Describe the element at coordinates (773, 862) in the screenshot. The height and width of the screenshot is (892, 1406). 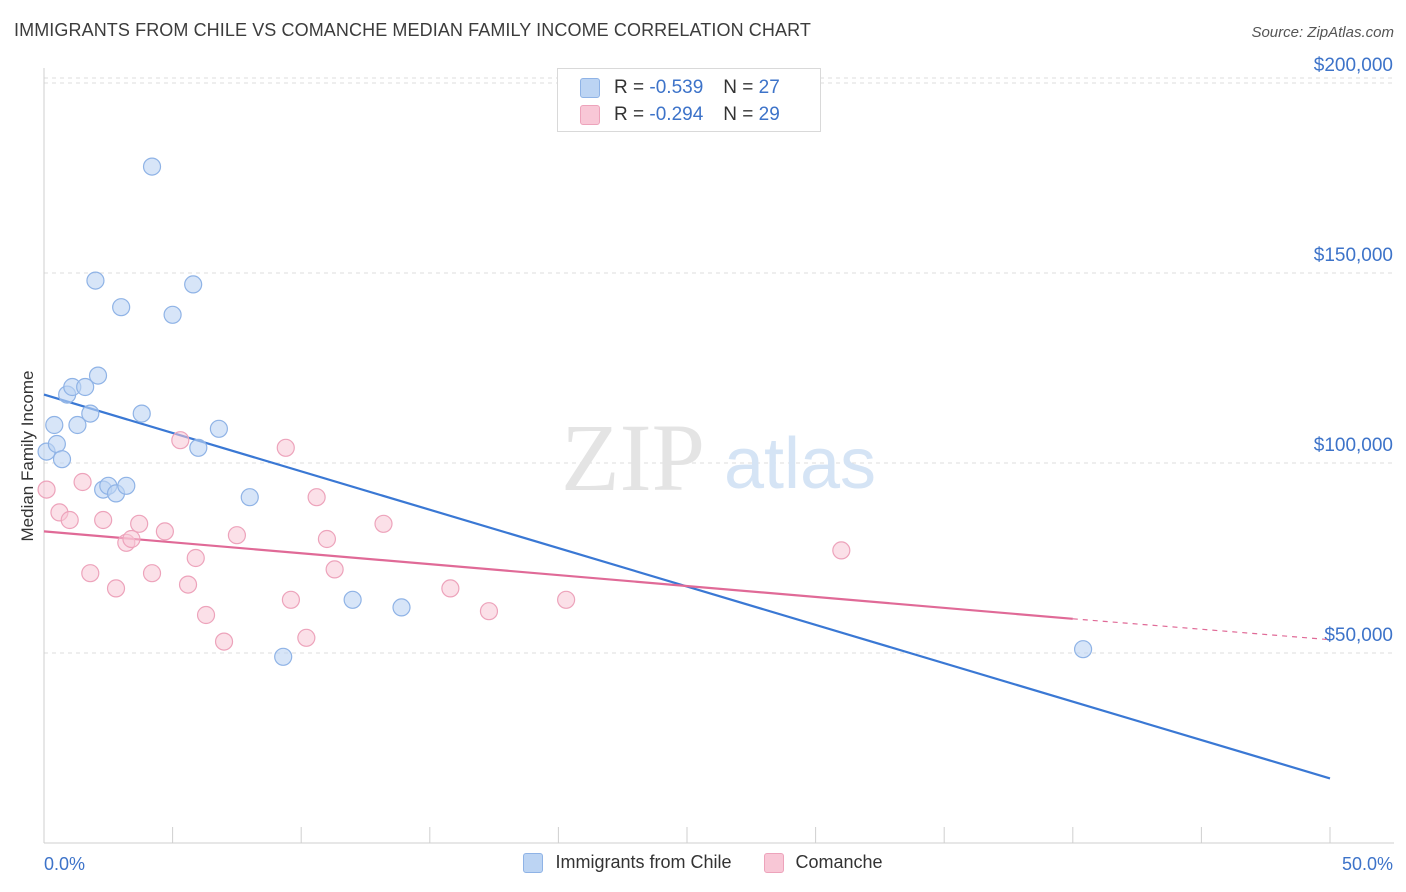
I see `legend-swatch-pink` at that location.